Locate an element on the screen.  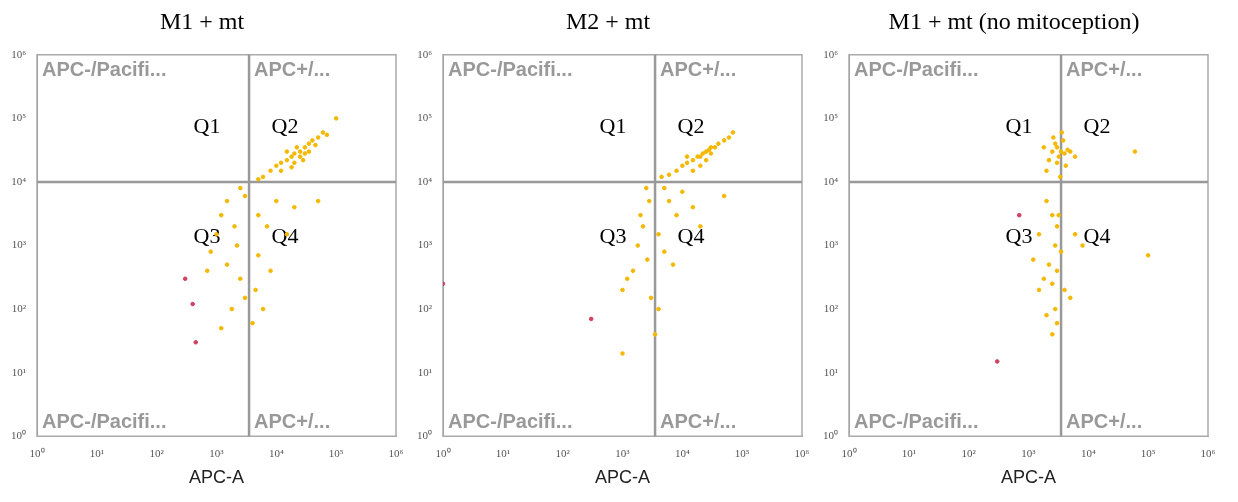
chart-title: M1 + mt is located at coordinates (202, 20).